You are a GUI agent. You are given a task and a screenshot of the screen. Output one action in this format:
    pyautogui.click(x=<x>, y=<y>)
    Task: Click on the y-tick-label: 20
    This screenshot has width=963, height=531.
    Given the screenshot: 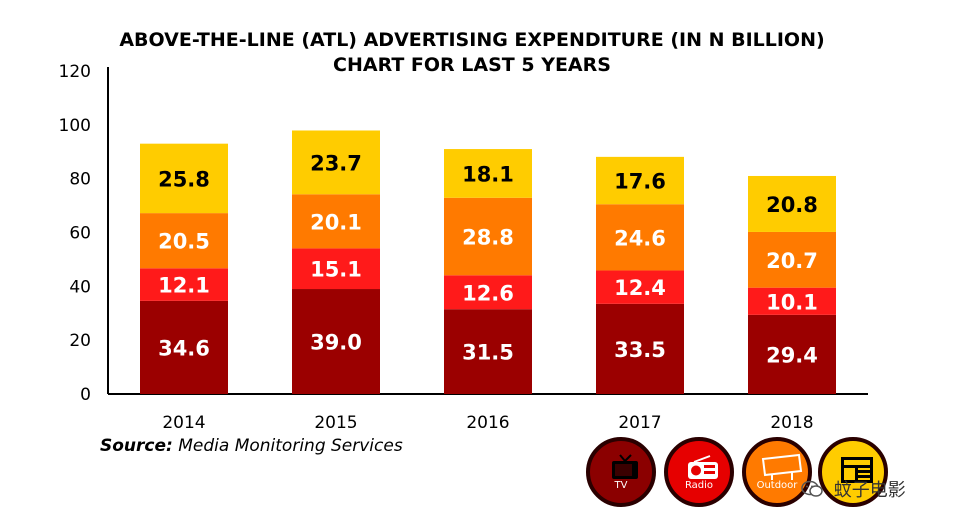 What is the action you would take?
    pyautogui.click(x=80, y=341)
    